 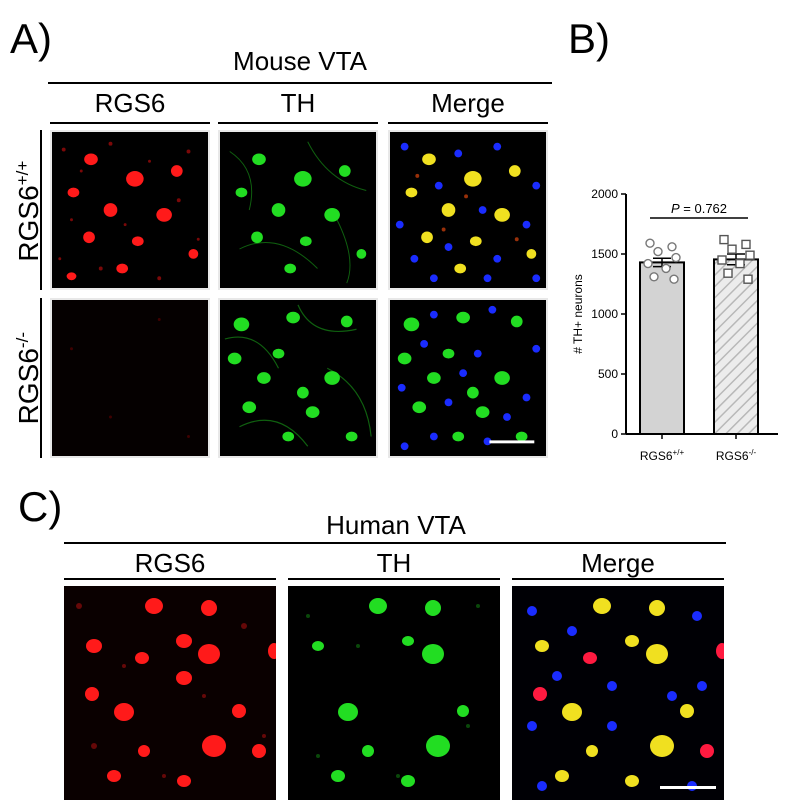 What do you see at coordinates (662, 455) in the screenshot?
I see `x-tick-label: RGS6+/+` at bounding box center [662, 455].